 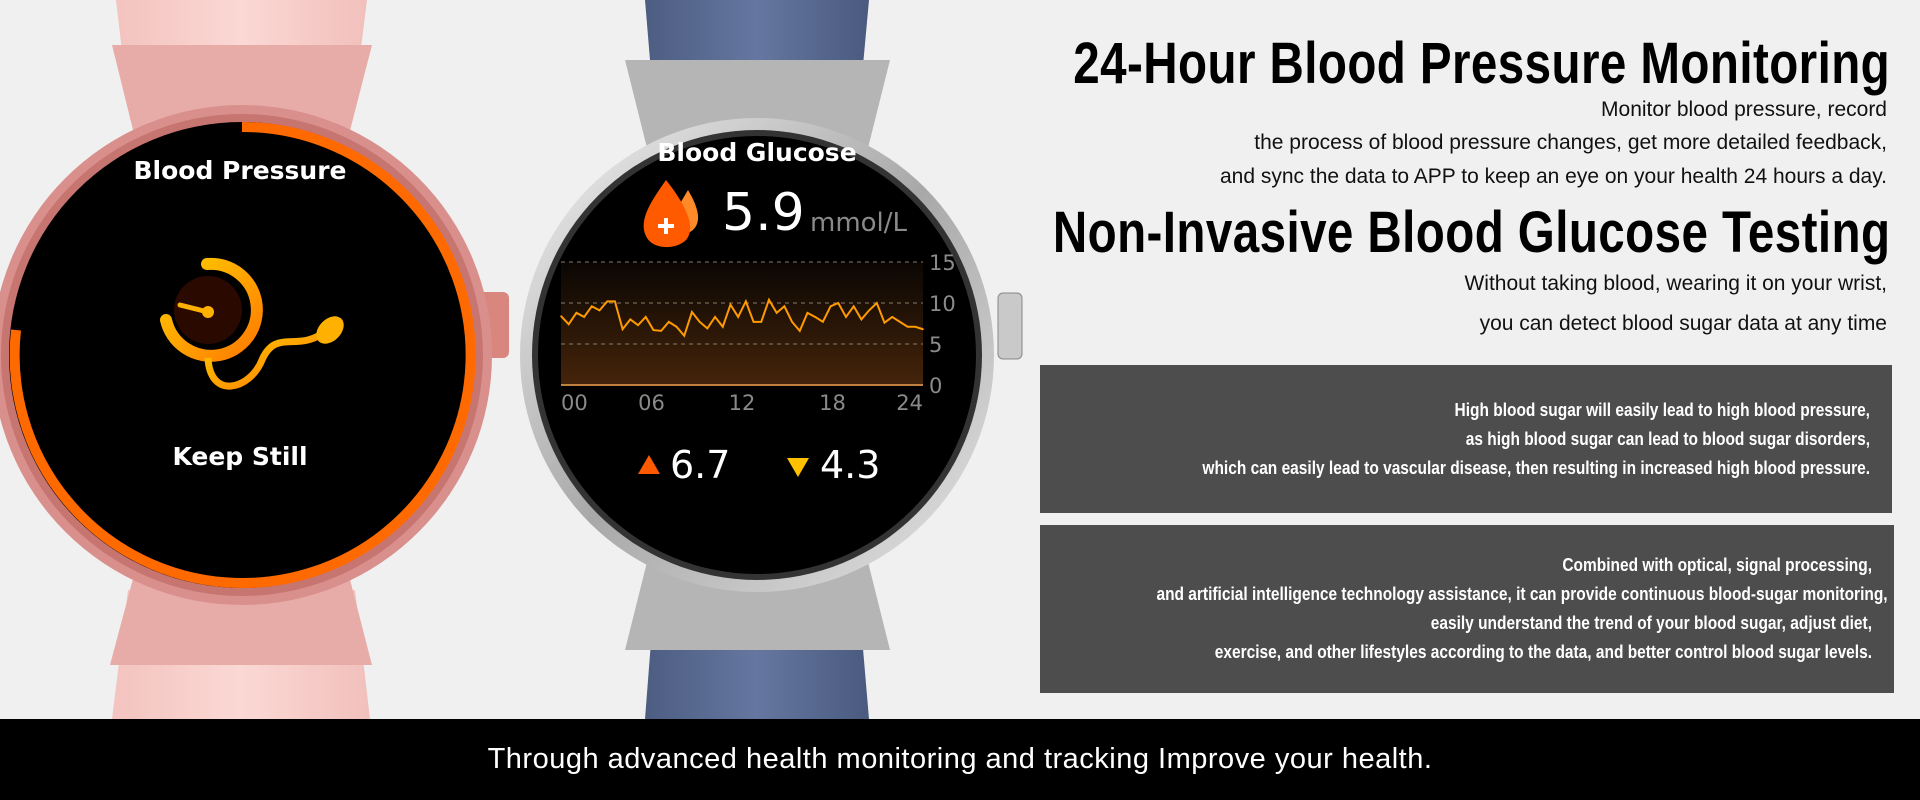 I want to click on progress-ring, so click(x=242, y=354).